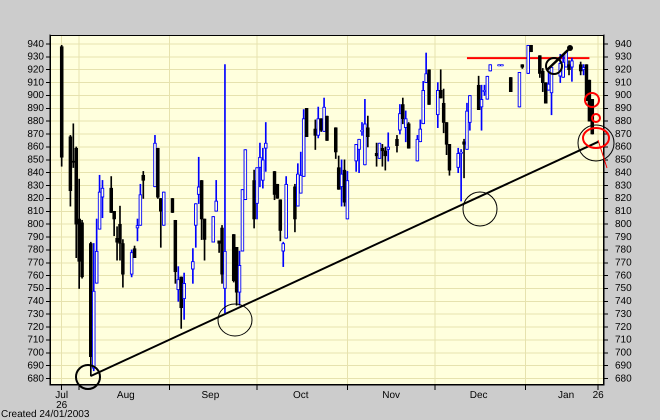 This screenshot has height=420, width=660. What do you see at coordinates (35, 44) in the screenshot?
I see `y-tick-label: 940` at bounding box center [35, 44].